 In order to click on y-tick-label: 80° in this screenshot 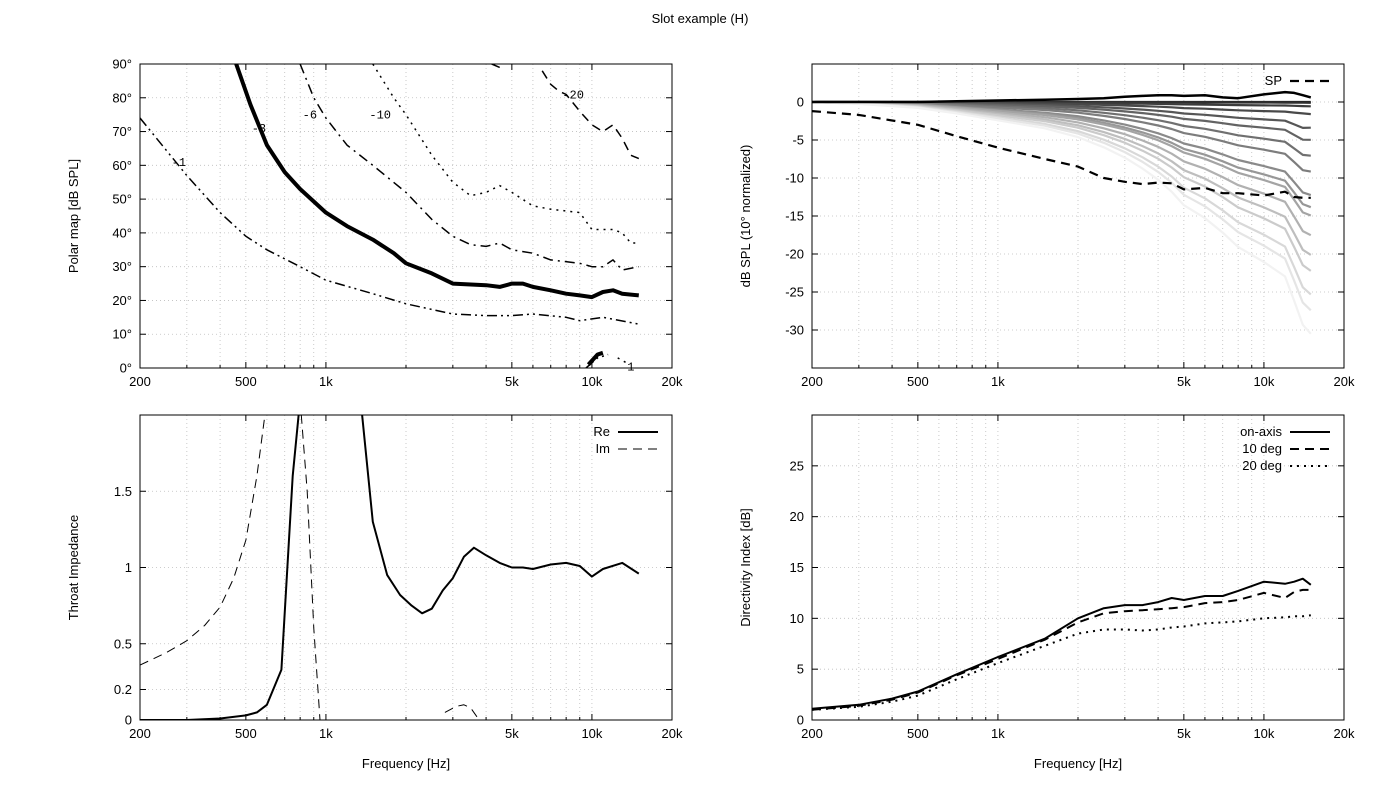, I will do `click(122, 97)`.